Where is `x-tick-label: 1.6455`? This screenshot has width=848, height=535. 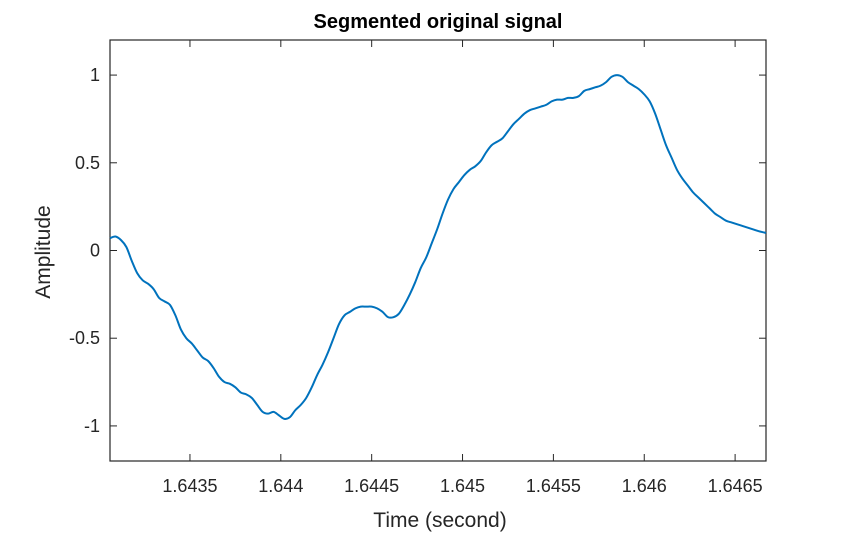 x-tick-label: 1.6455 is located at coordinates (553, 486).